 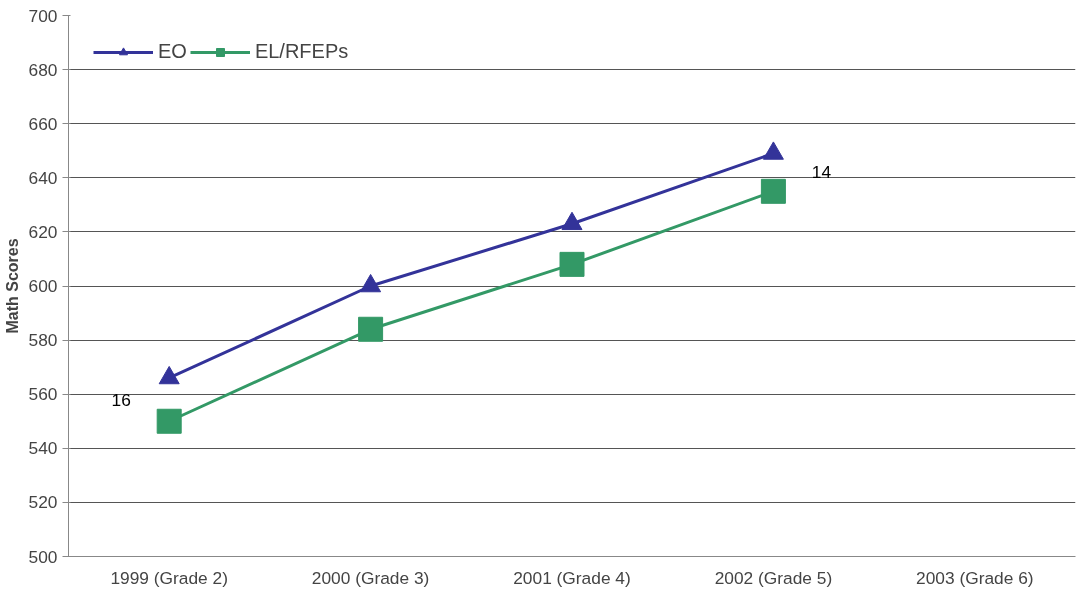 I want to click on legend-label: EL/RFEPs, so click(x=301, y=51).